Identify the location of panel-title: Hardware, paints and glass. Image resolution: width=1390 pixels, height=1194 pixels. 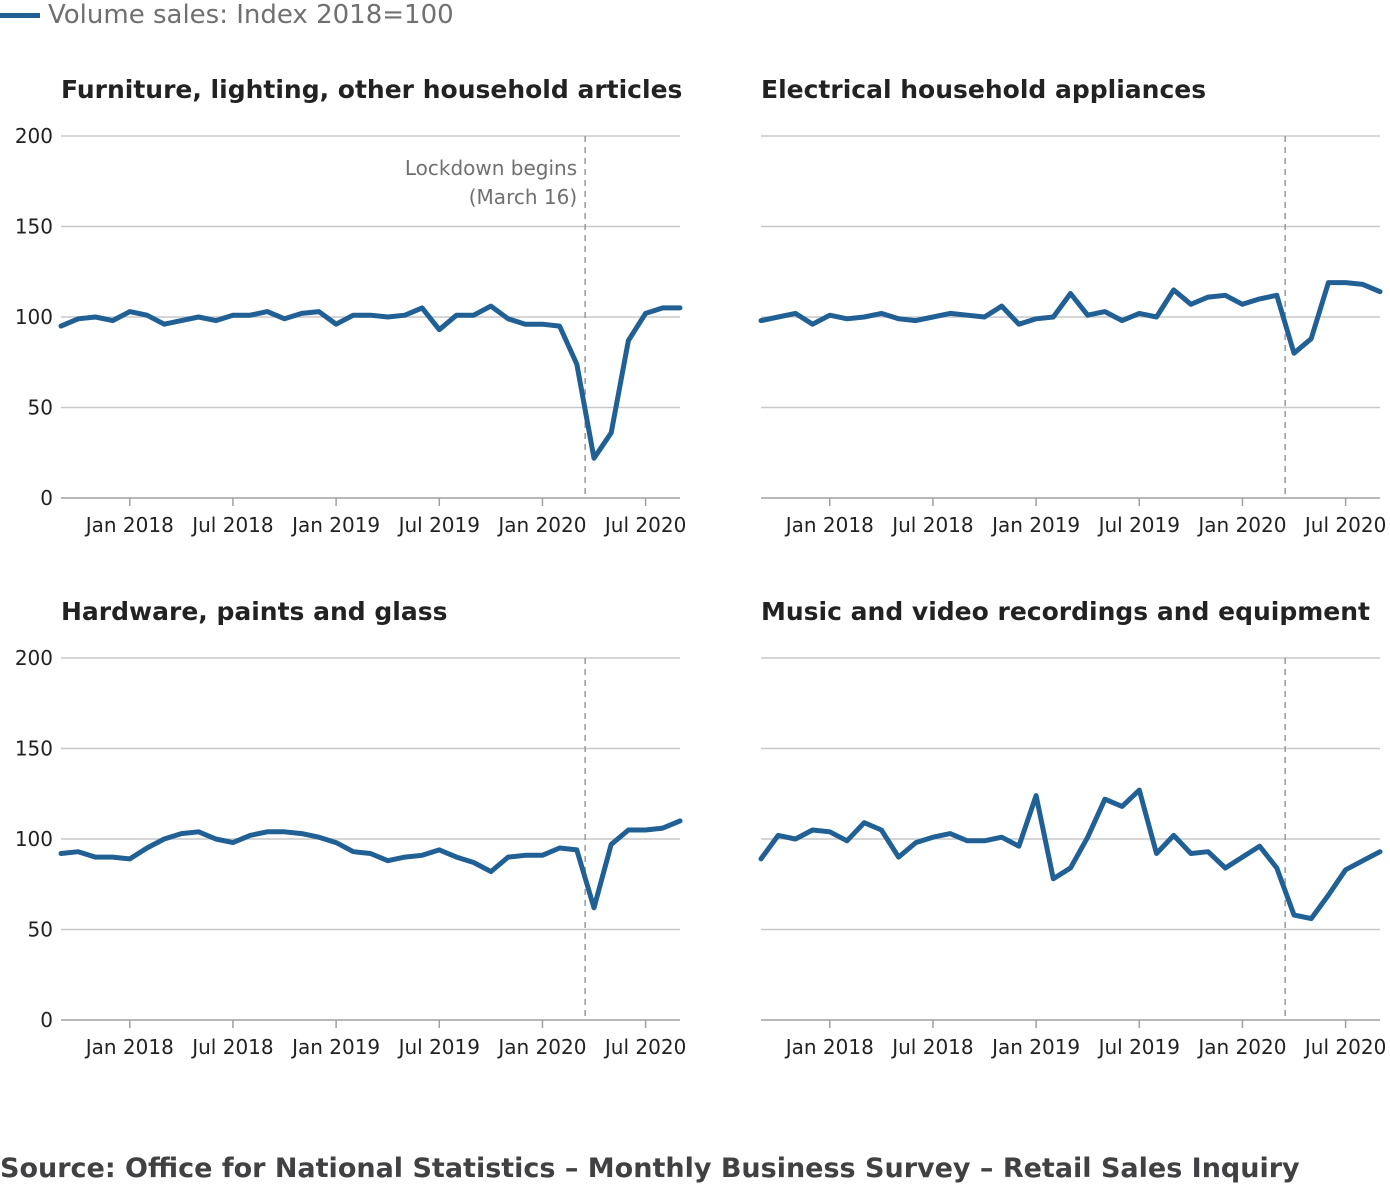
(254, 611).